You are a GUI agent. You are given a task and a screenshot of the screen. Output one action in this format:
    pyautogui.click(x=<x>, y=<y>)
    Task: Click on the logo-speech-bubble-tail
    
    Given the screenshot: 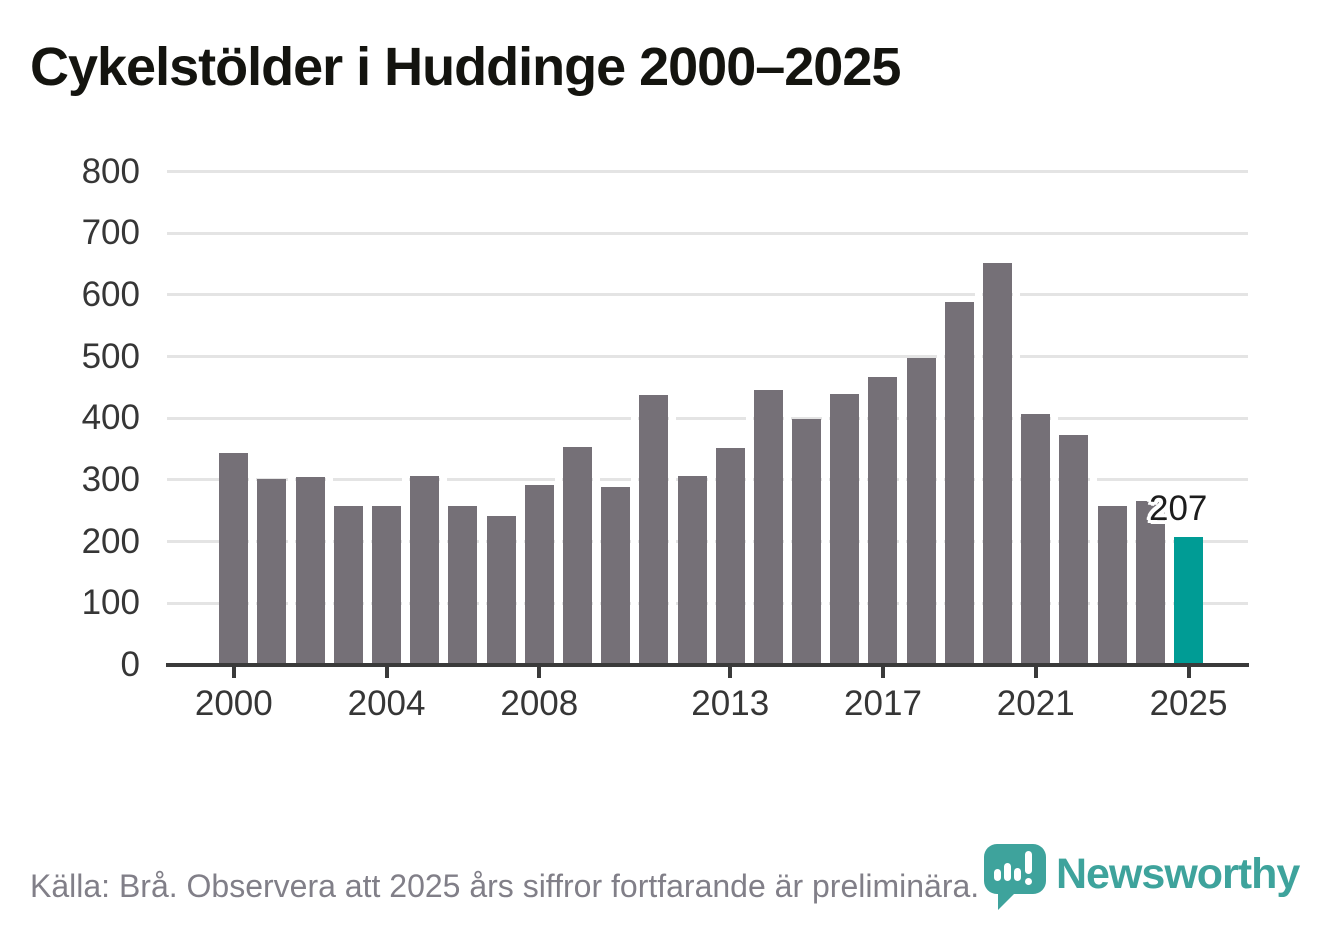 What is the action you would take?
    pyautogui.click(x=1007, y=901)
    